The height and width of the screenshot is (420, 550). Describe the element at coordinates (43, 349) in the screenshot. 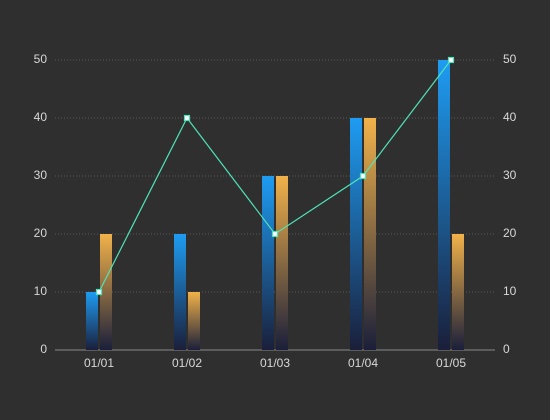

I see `y-tick-label: 0` at that location.